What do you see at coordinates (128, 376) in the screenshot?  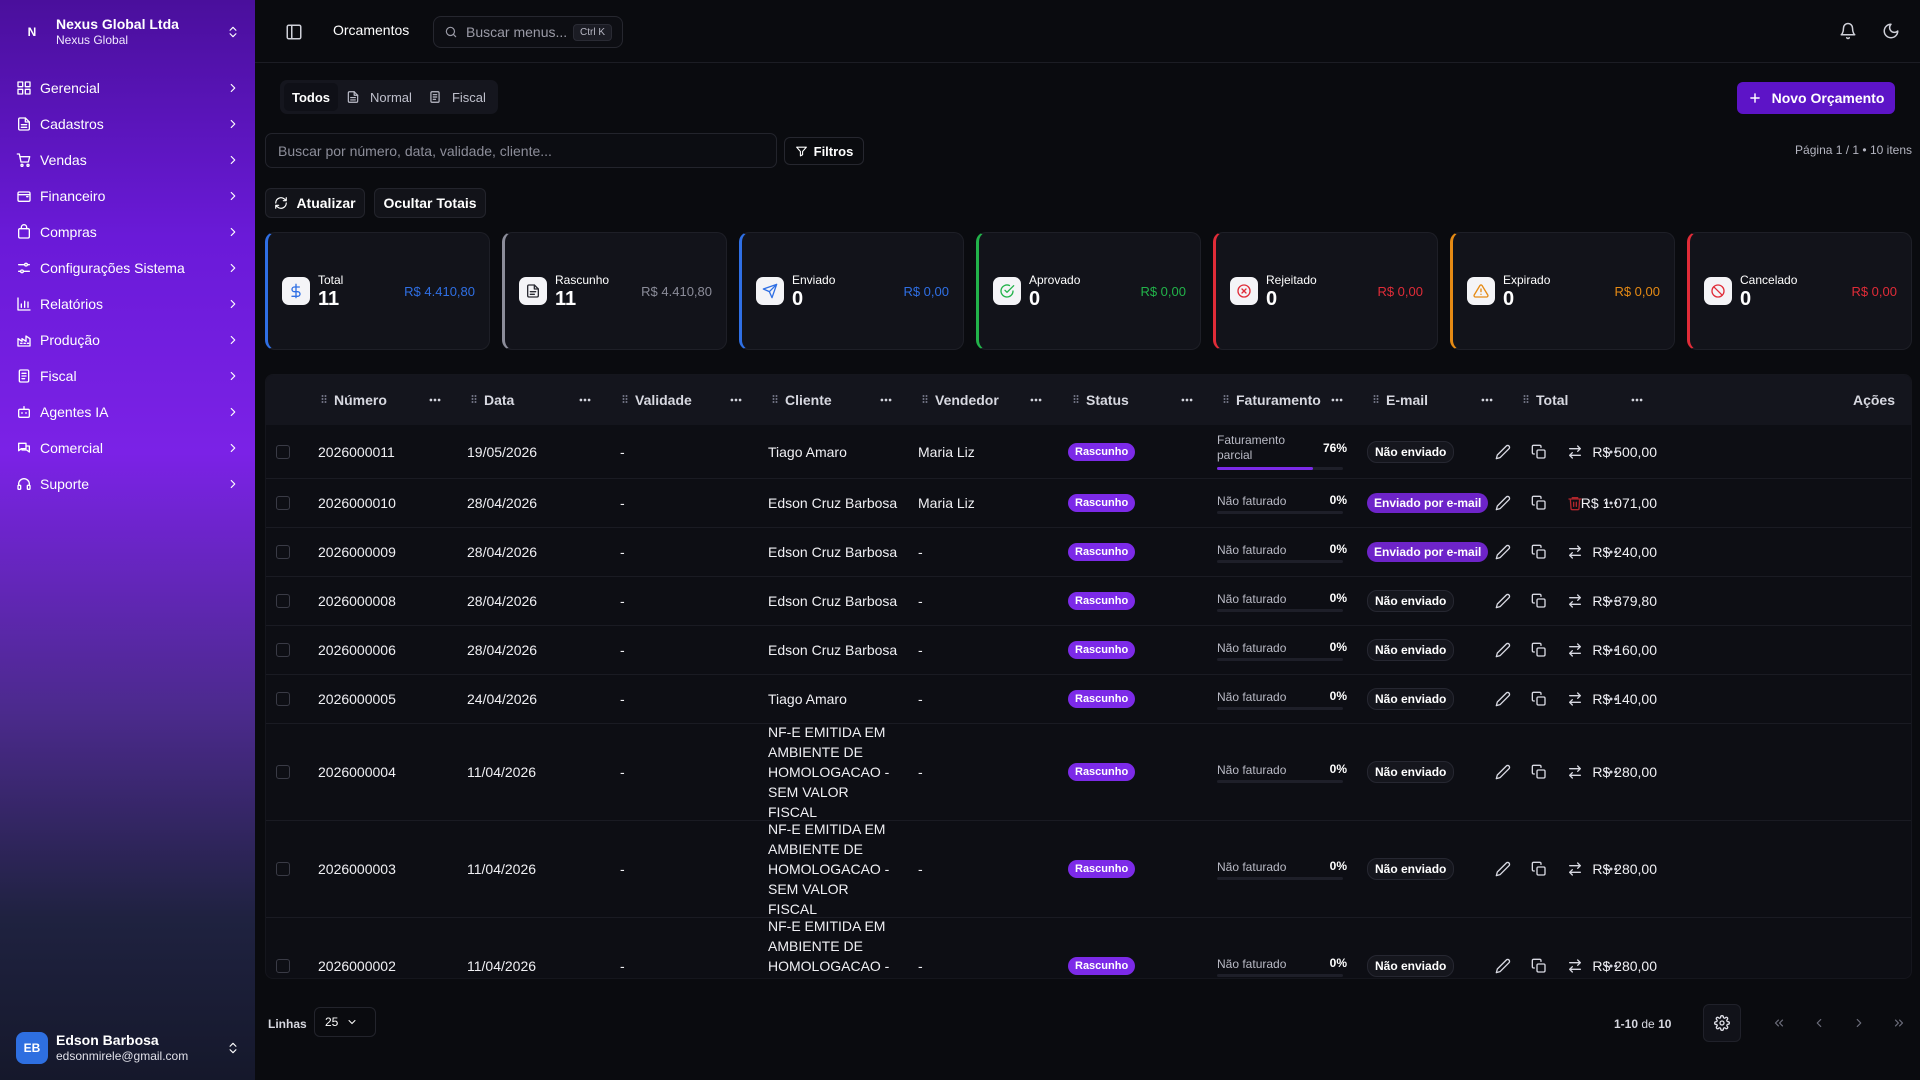 I see `sidebar-item-fiscal: Fiscal` at bounding box center [128, 376].